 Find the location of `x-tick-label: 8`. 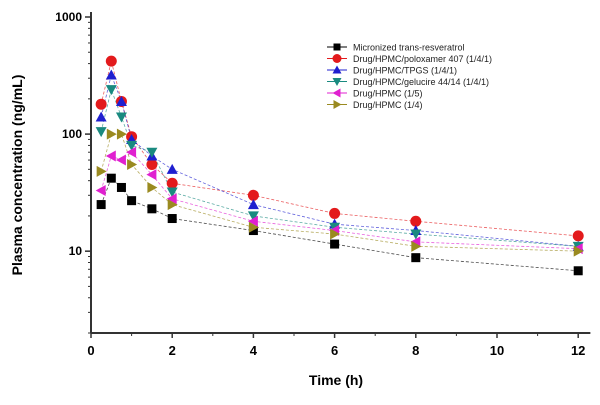

x-tick-label: 8 is located at coordinates (415, 350).